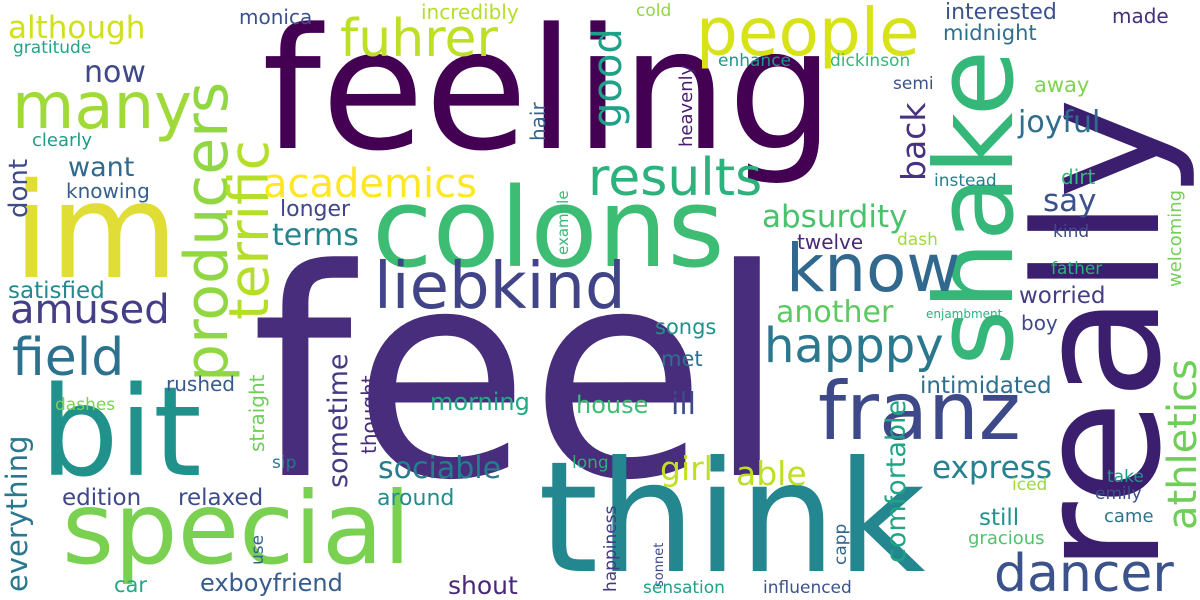  I want to click on word-colons: colons, so click(548, 228).